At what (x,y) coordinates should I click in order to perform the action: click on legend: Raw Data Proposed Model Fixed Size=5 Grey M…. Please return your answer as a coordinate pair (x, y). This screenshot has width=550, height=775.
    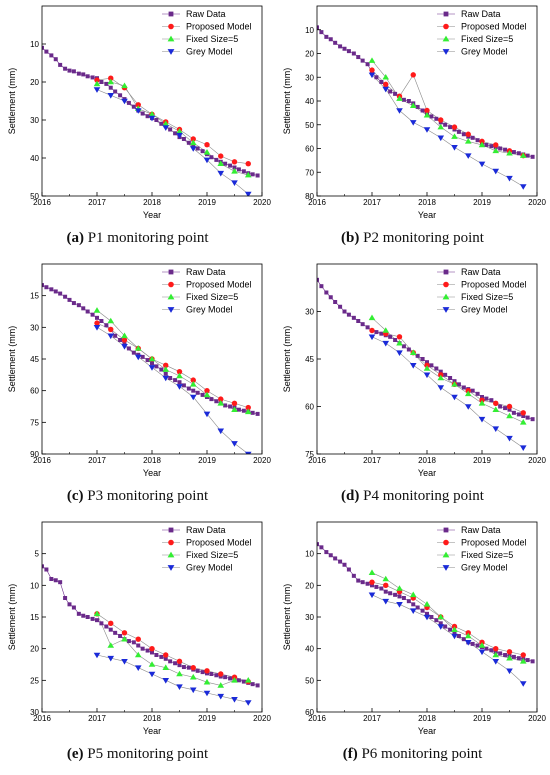
    Looking at the image, I should click on (482, 549).